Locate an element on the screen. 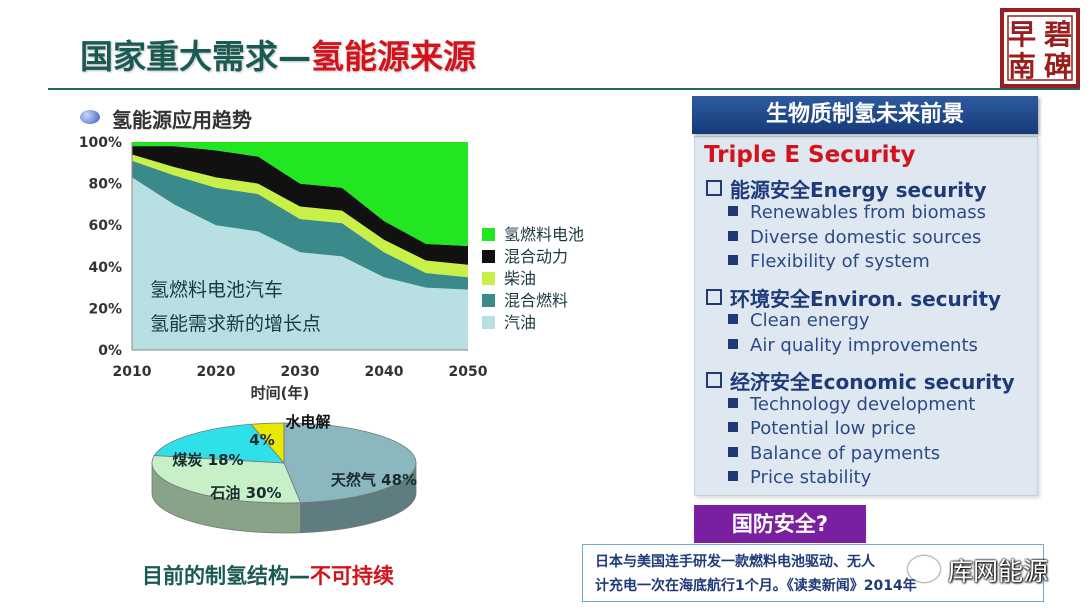 This screenshot has height=612, width=1092. area-annotation-line: 氢燃料电池汽车 is located at coordinates (216, 290).